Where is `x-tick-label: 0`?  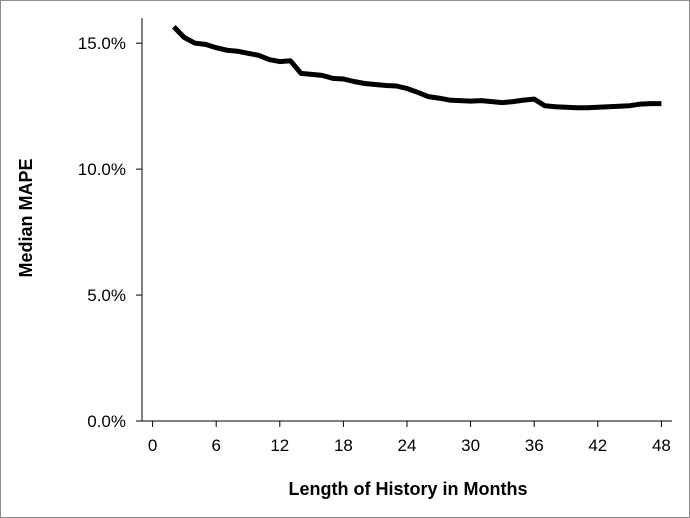
x-tick-label: 0 is located at coordinates (152, 445).